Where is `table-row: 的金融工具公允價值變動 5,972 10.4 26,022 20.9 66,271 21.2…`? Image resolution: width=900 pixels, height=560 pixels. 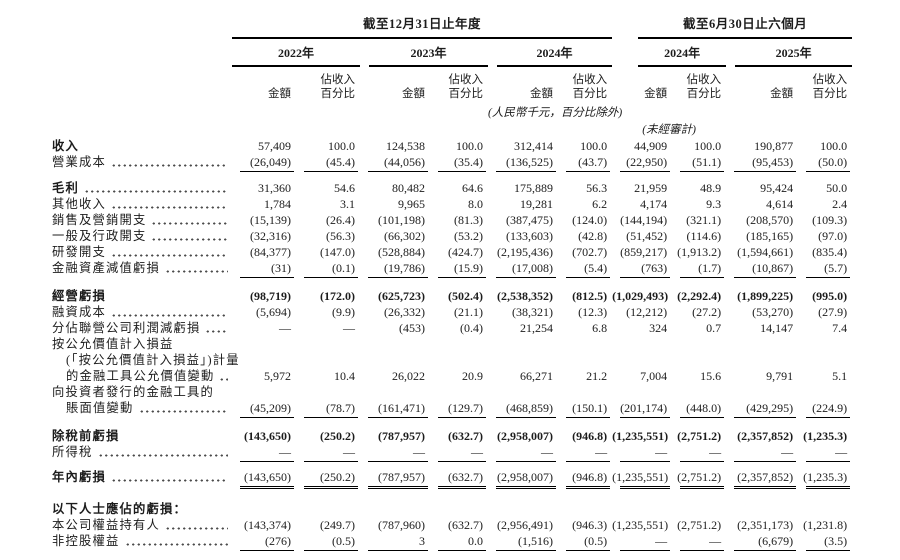
table-row: 的金融工具公允價值變動 5,972 10.4 26,022 20.9 66,271 21.2… is located at coordinates (452, 376).